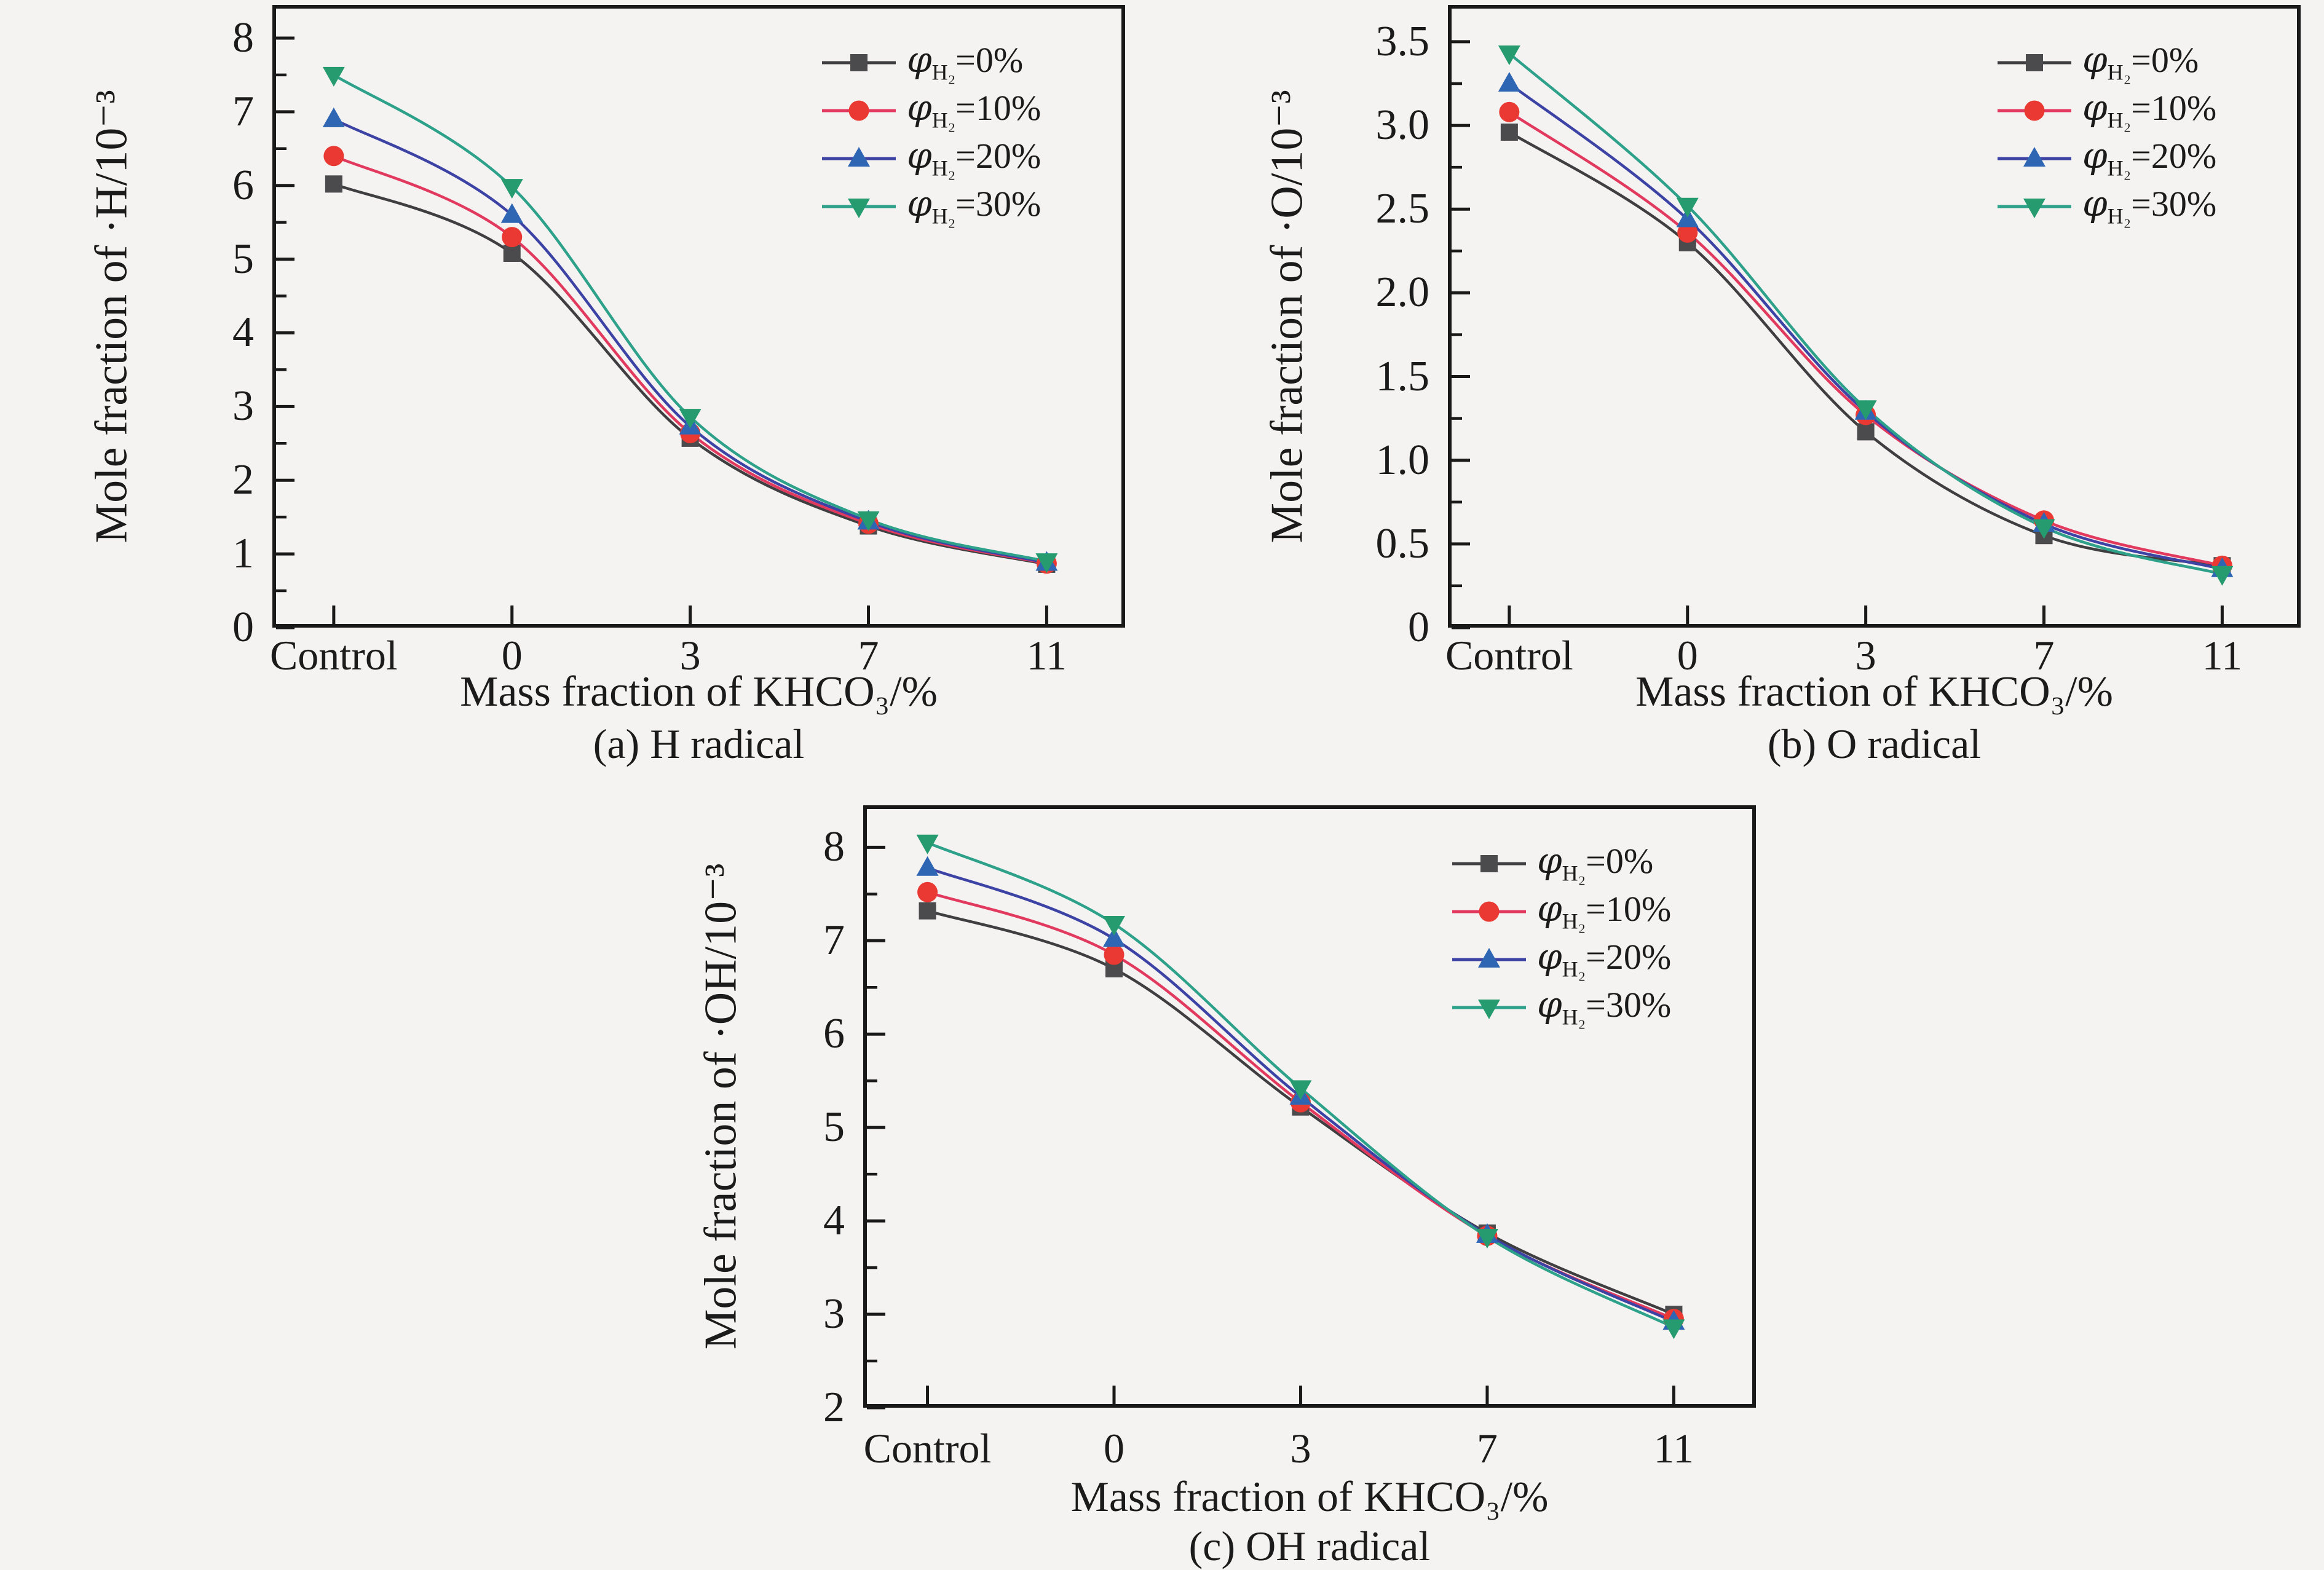  What do you see at coordinates (1402, 543) in the screenshot?
I see `y-tick-label: 0.5` at bounding box center [1402, 543].